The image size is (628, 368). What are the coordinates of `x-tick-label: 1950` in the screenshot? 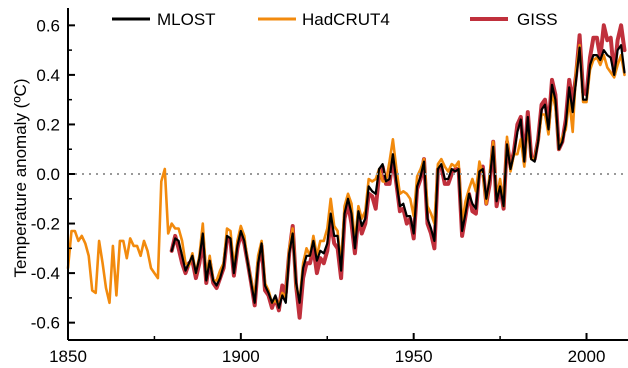 It's located at (414, 356).